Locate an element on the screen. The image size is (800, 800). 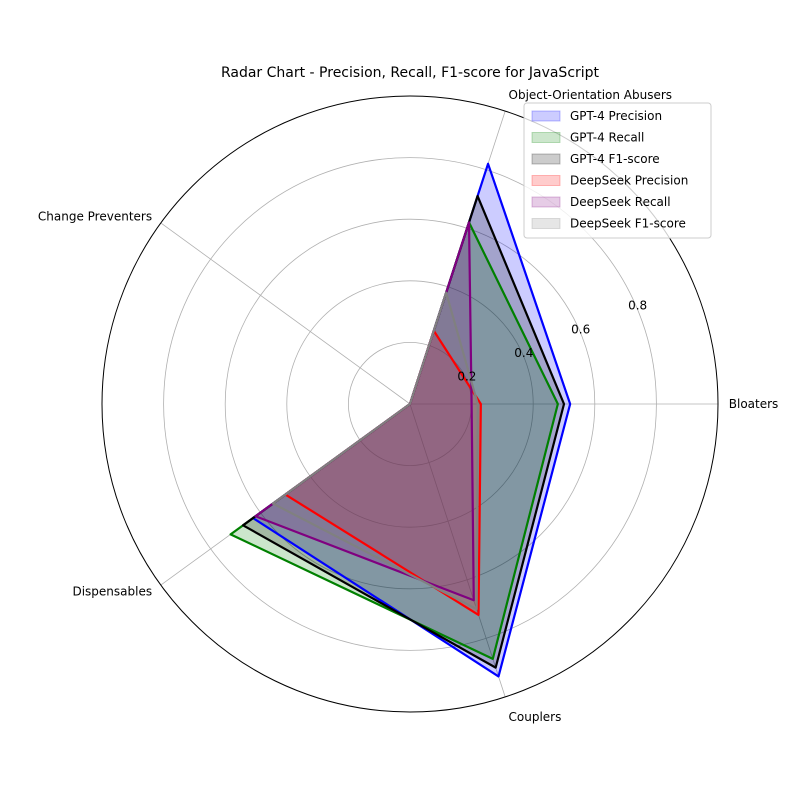
legend-label: DeepSeek Recall is located at coordinates (620, 202).